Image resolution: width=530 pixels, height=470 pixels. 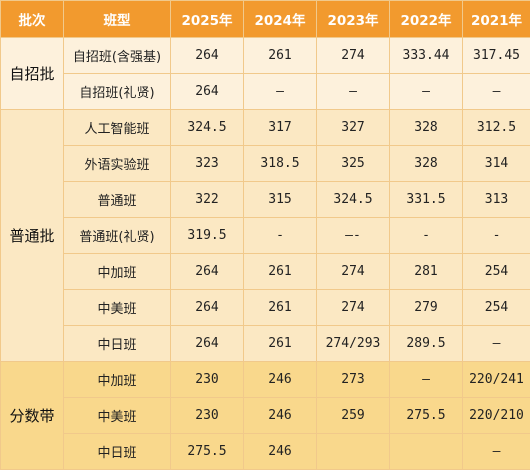 I want to click on header-year-2023: 2023年, so click(x=353, y=19).